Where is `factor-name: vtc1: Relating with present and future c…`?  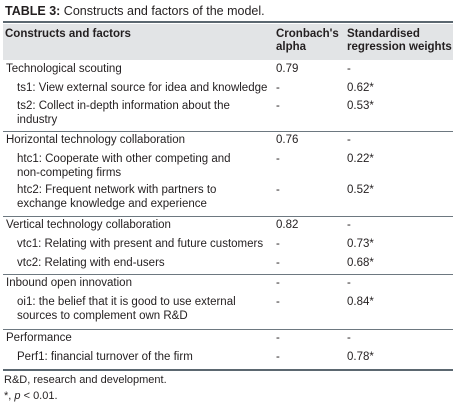
factor-name: vtc1: Relating with present and future c… is located at coordinates (140, 244).